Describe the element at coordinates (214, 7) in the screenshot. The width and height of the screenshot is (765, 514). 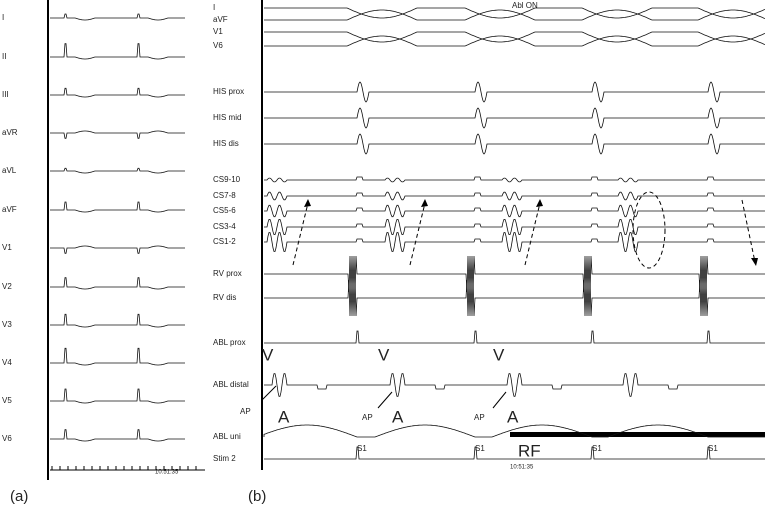
I see `channel-label: I` at that location.